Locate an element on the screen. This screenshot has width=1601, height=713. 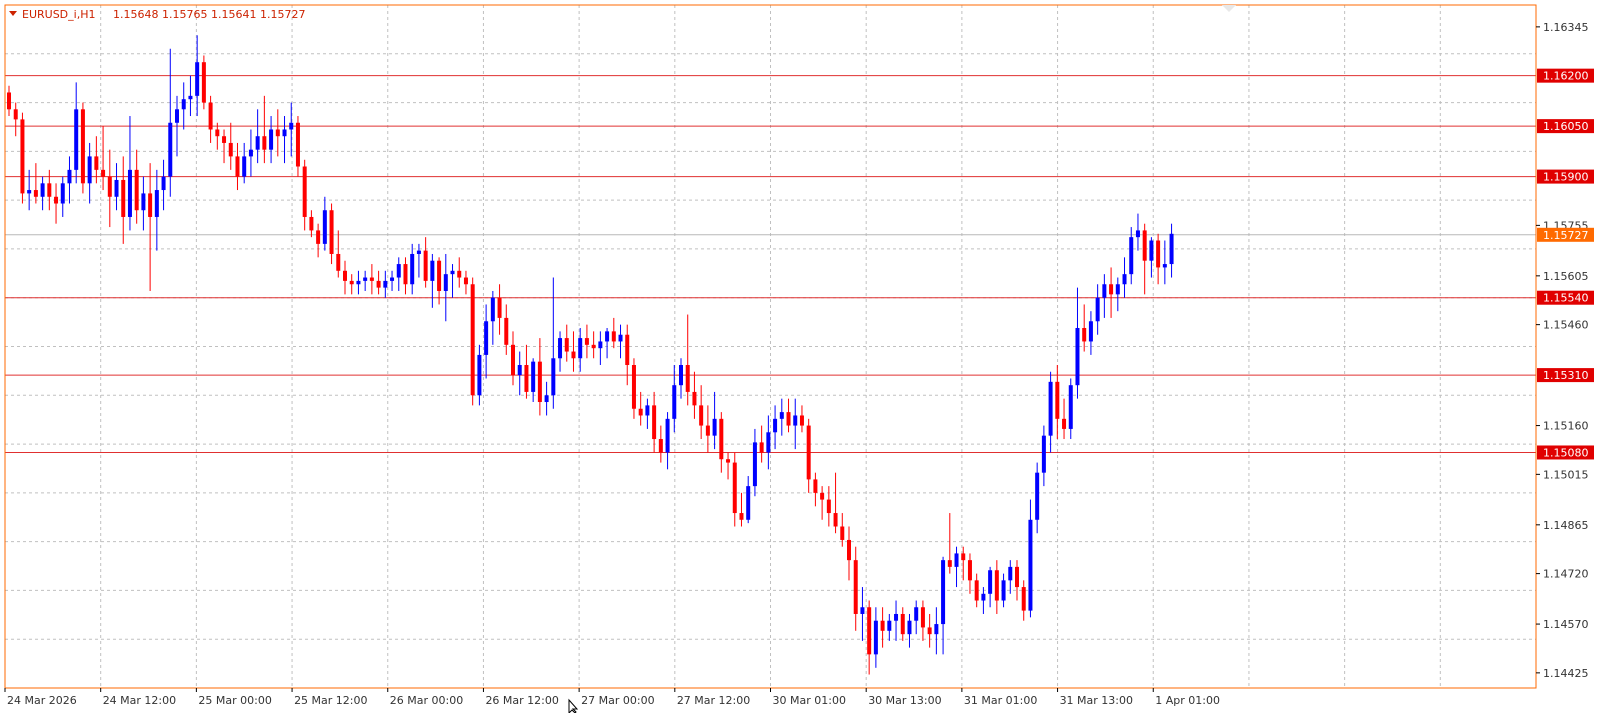
price-tick-label: 1.14425 is located at coordinates (1566, 673).